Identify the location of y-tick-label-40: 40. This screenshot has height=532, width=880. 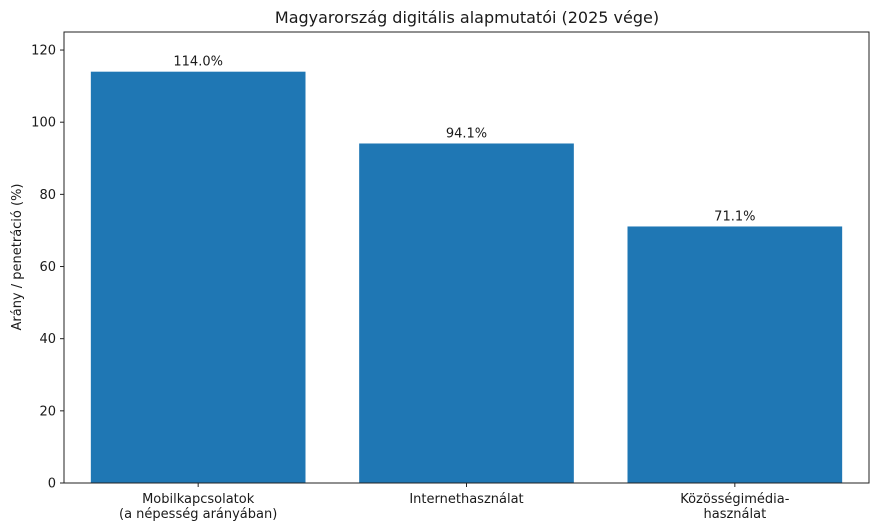
(47, 339).